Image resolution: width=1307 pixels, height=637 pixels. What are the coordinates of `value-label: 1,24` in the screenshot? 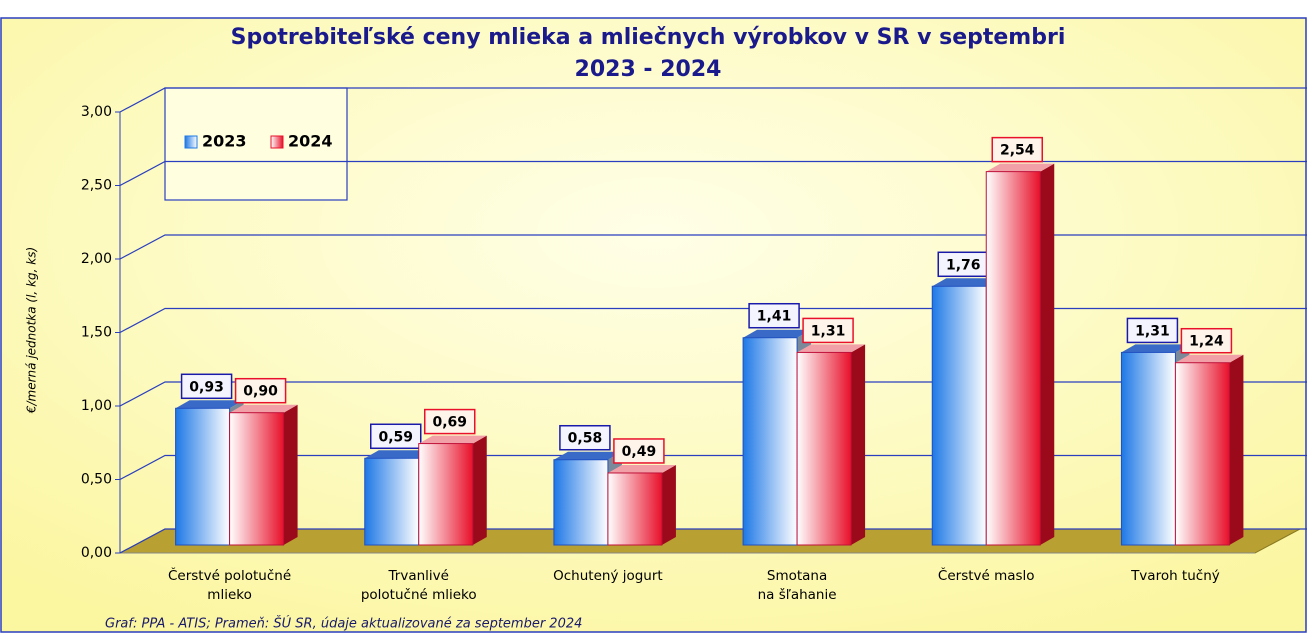 It's located at (1206, 342).